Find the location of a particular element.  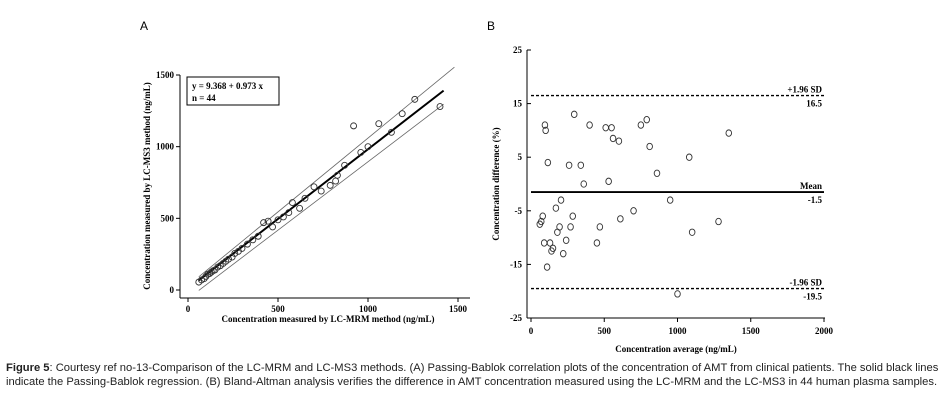

panel-b-x-label: Concentration average (ng/mL) is located at coordinates (675, 349).